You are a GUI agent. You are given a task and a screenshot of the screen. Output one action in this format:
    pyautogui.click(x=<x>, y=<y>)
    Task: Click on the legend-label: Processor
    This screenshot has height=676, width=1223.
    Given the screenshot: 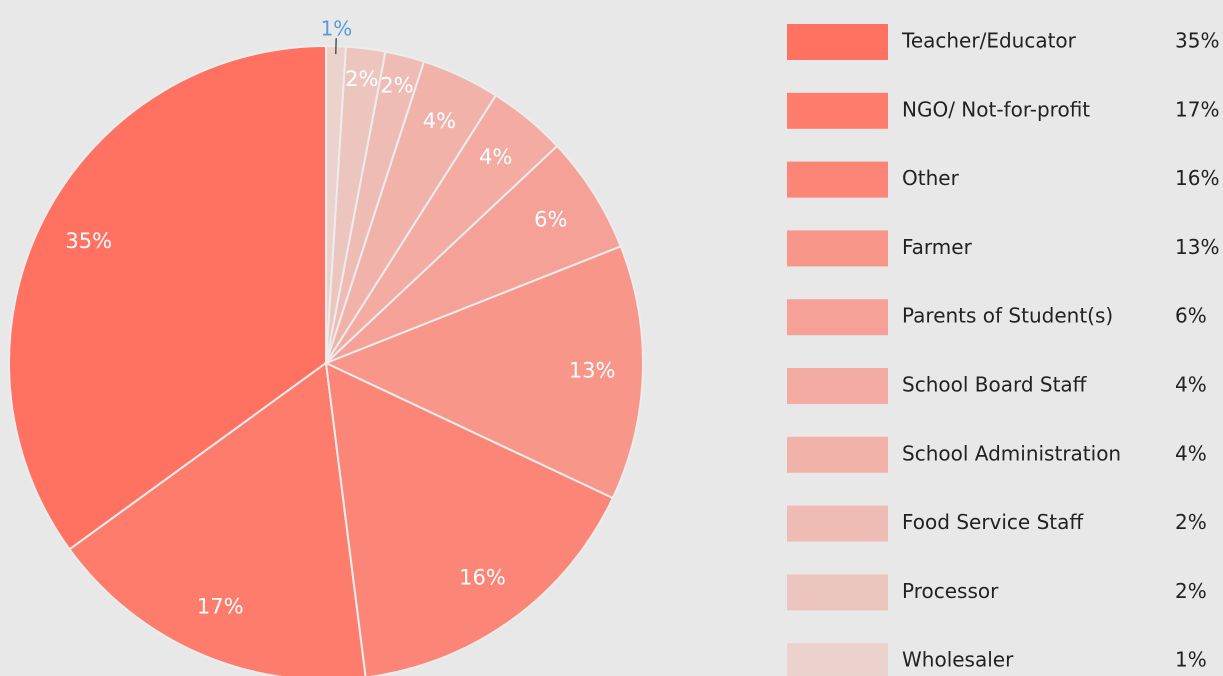 What is the action you would take?
    pyautogui.click(x=950, y=591)
    